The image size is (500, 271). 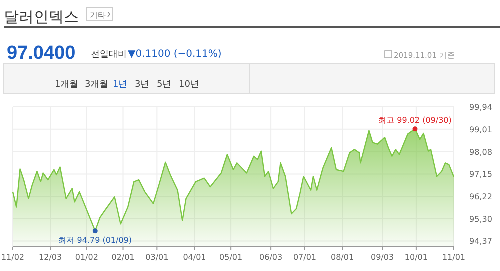 What do you see at coordinates (415, 121) in the screenshot?
I see `annotation: 최고 99.02 (09/30)` at bounding box center [415, 121].